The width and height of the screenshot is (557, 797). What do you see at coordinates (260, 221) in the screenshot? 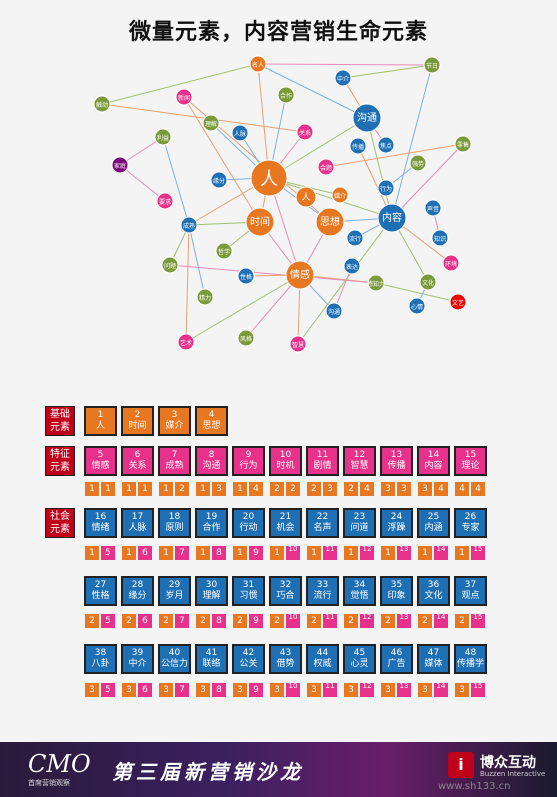
I see `svg-text: 时间` at bounding box center [260, 221].